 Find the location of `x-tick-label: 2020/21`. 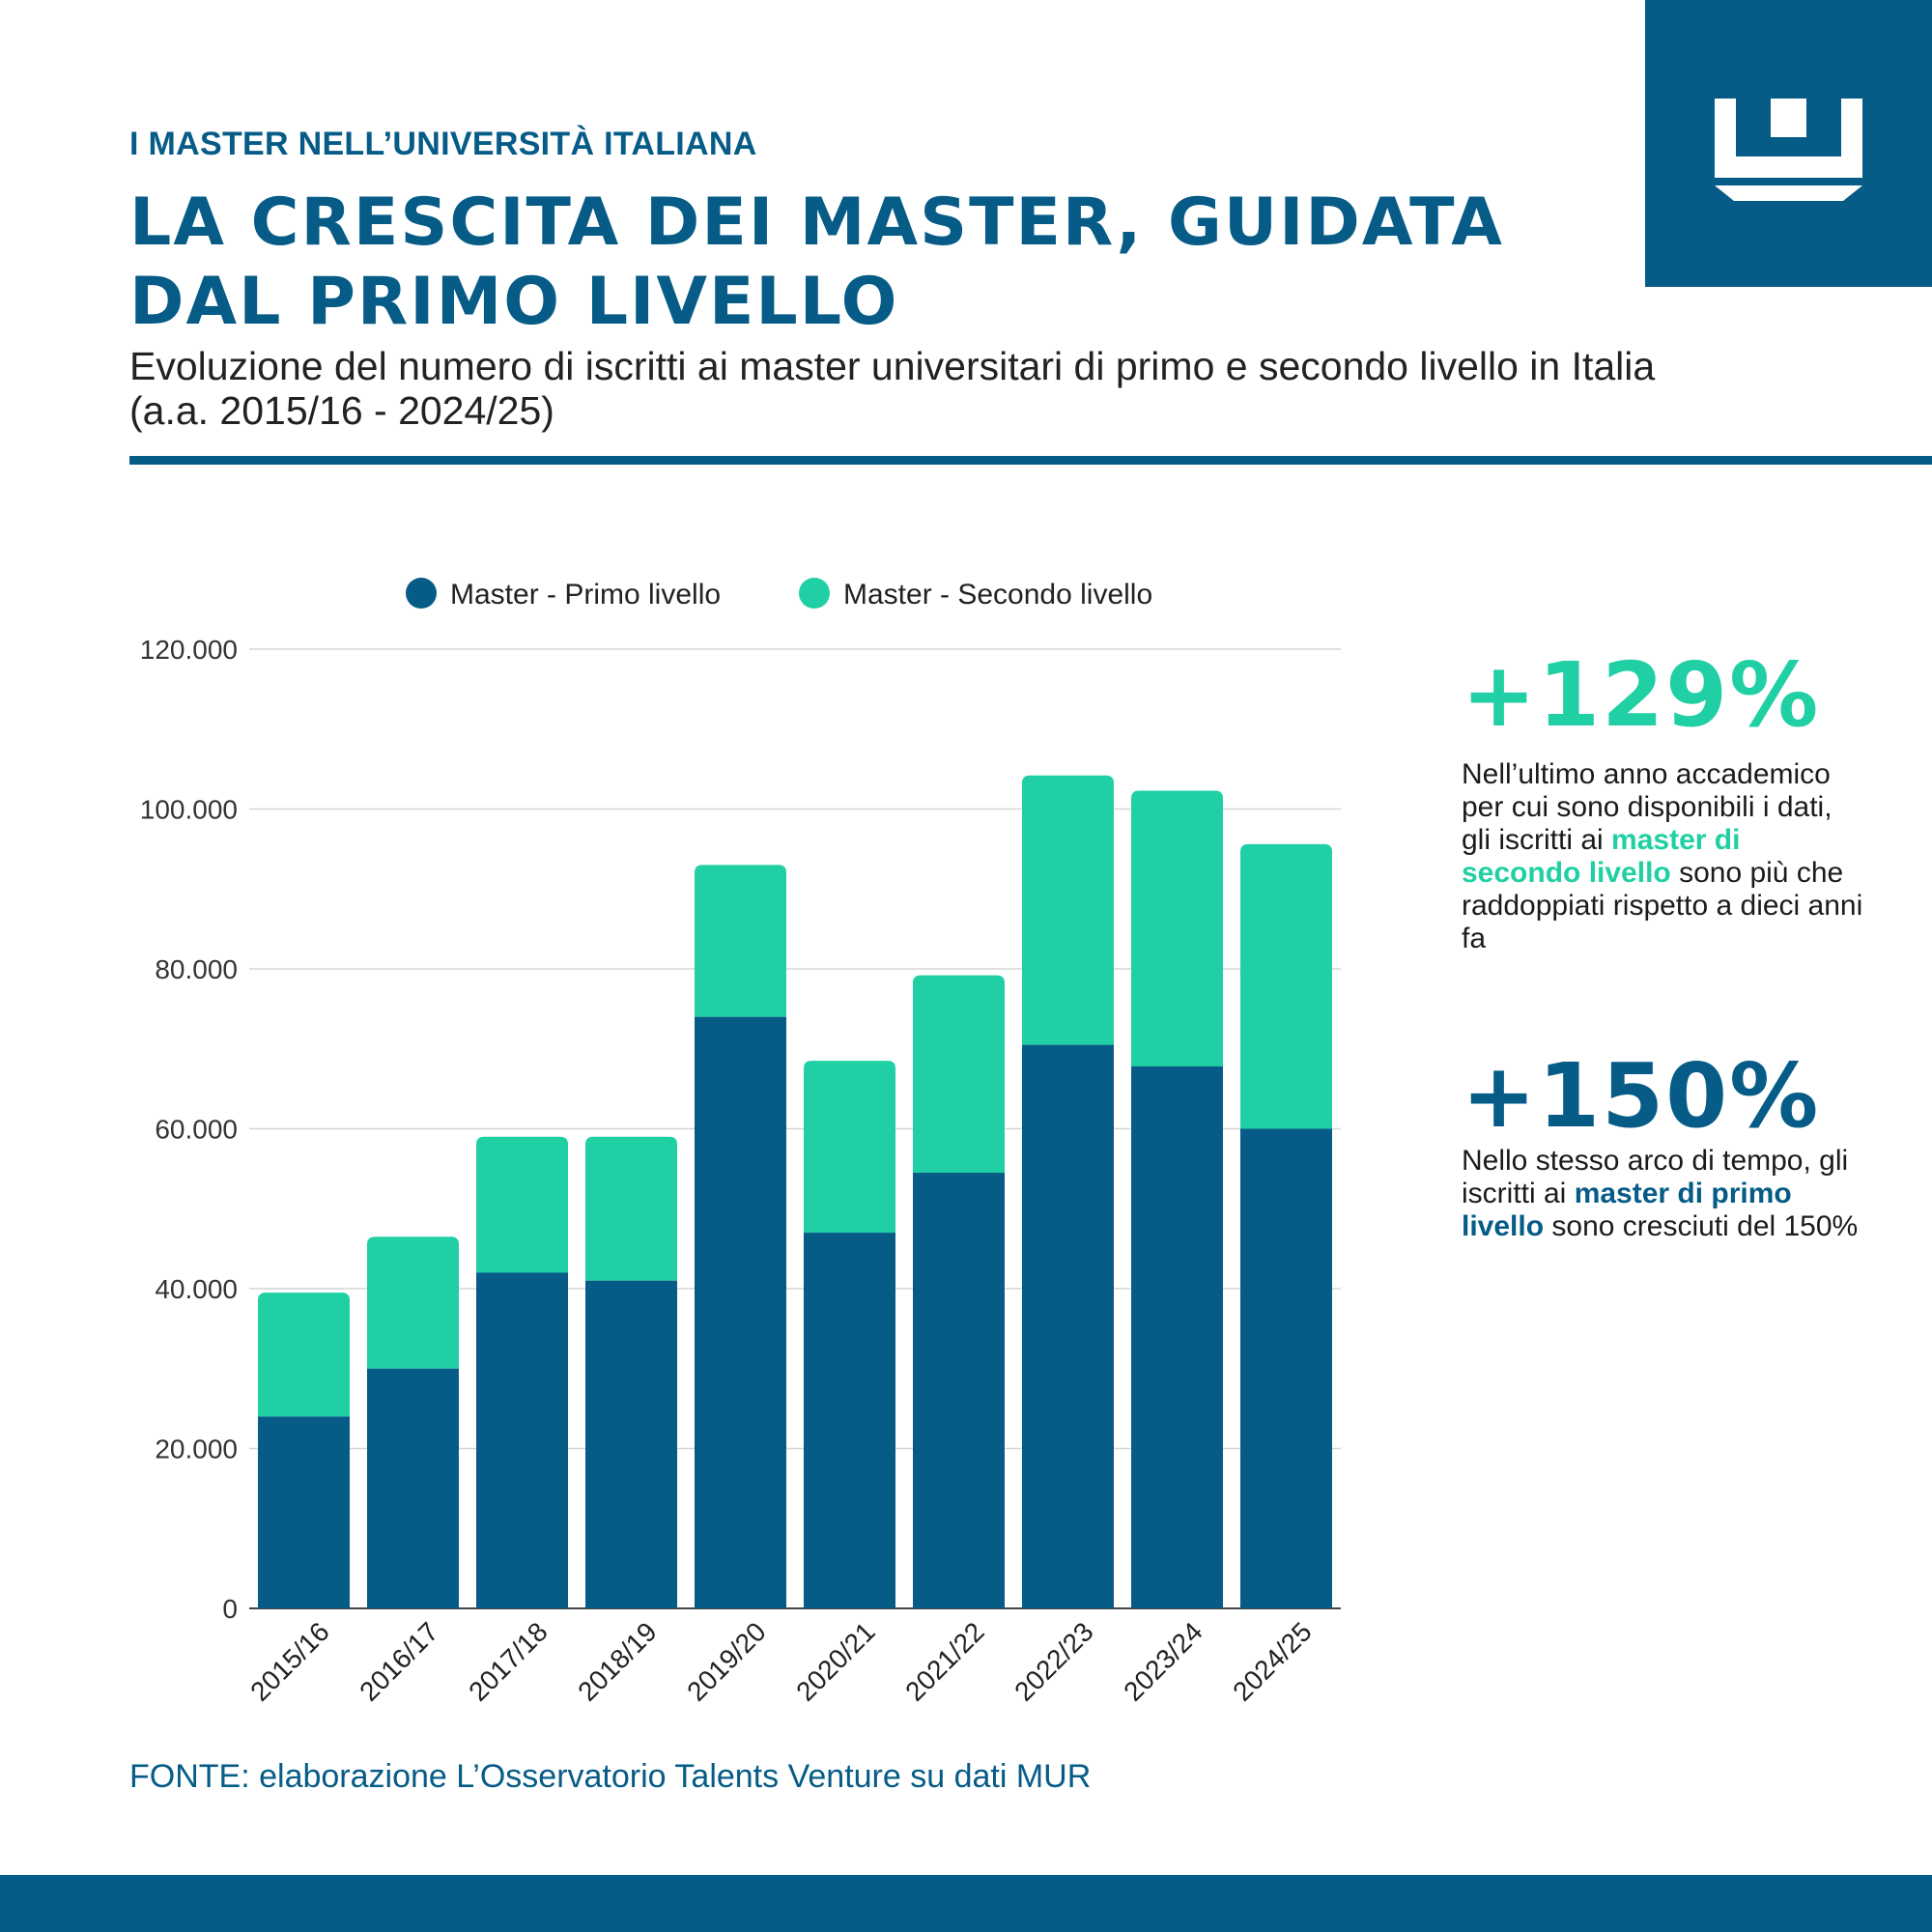

x-tick-label: 2020/21 is located at coordinates (835, 1661).